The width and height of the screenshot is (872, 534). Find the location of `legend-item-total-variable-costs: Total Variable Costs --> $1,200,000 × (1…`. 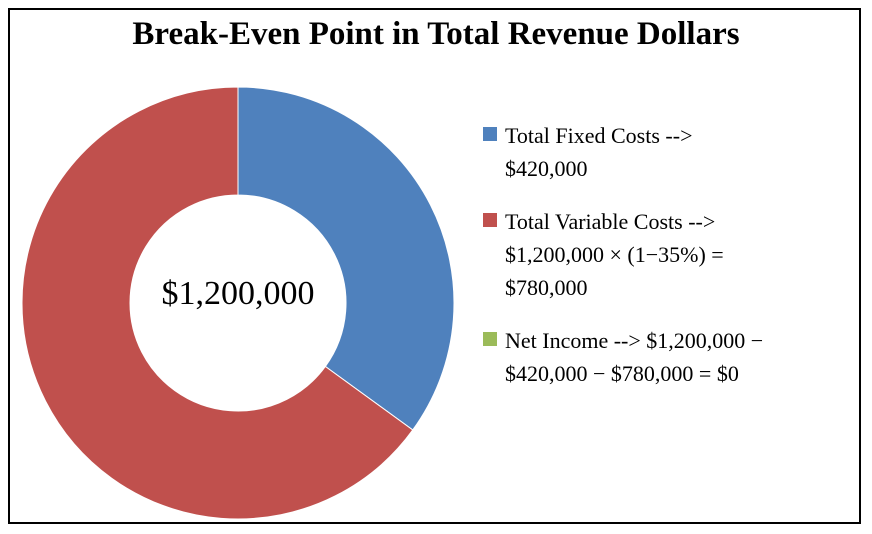

legend-item-total-variable-costs: Total Variable Costs --> $1,200,000 × (1… is located at coordinates (669, 254).